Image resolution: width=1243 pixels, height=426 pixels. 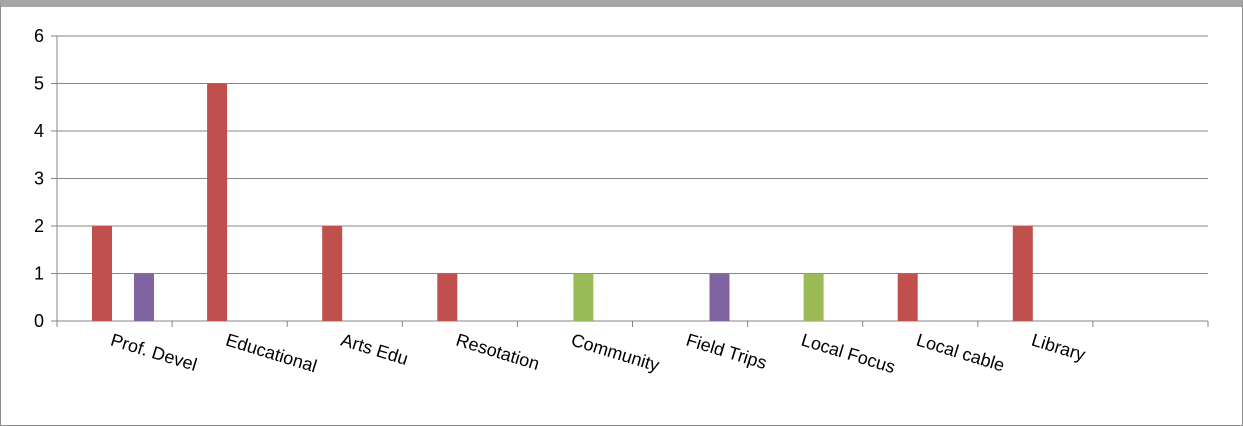 I want to click on y-tick-labels: 0 1 2 3 4 5 6, so click(x=39, y=178).